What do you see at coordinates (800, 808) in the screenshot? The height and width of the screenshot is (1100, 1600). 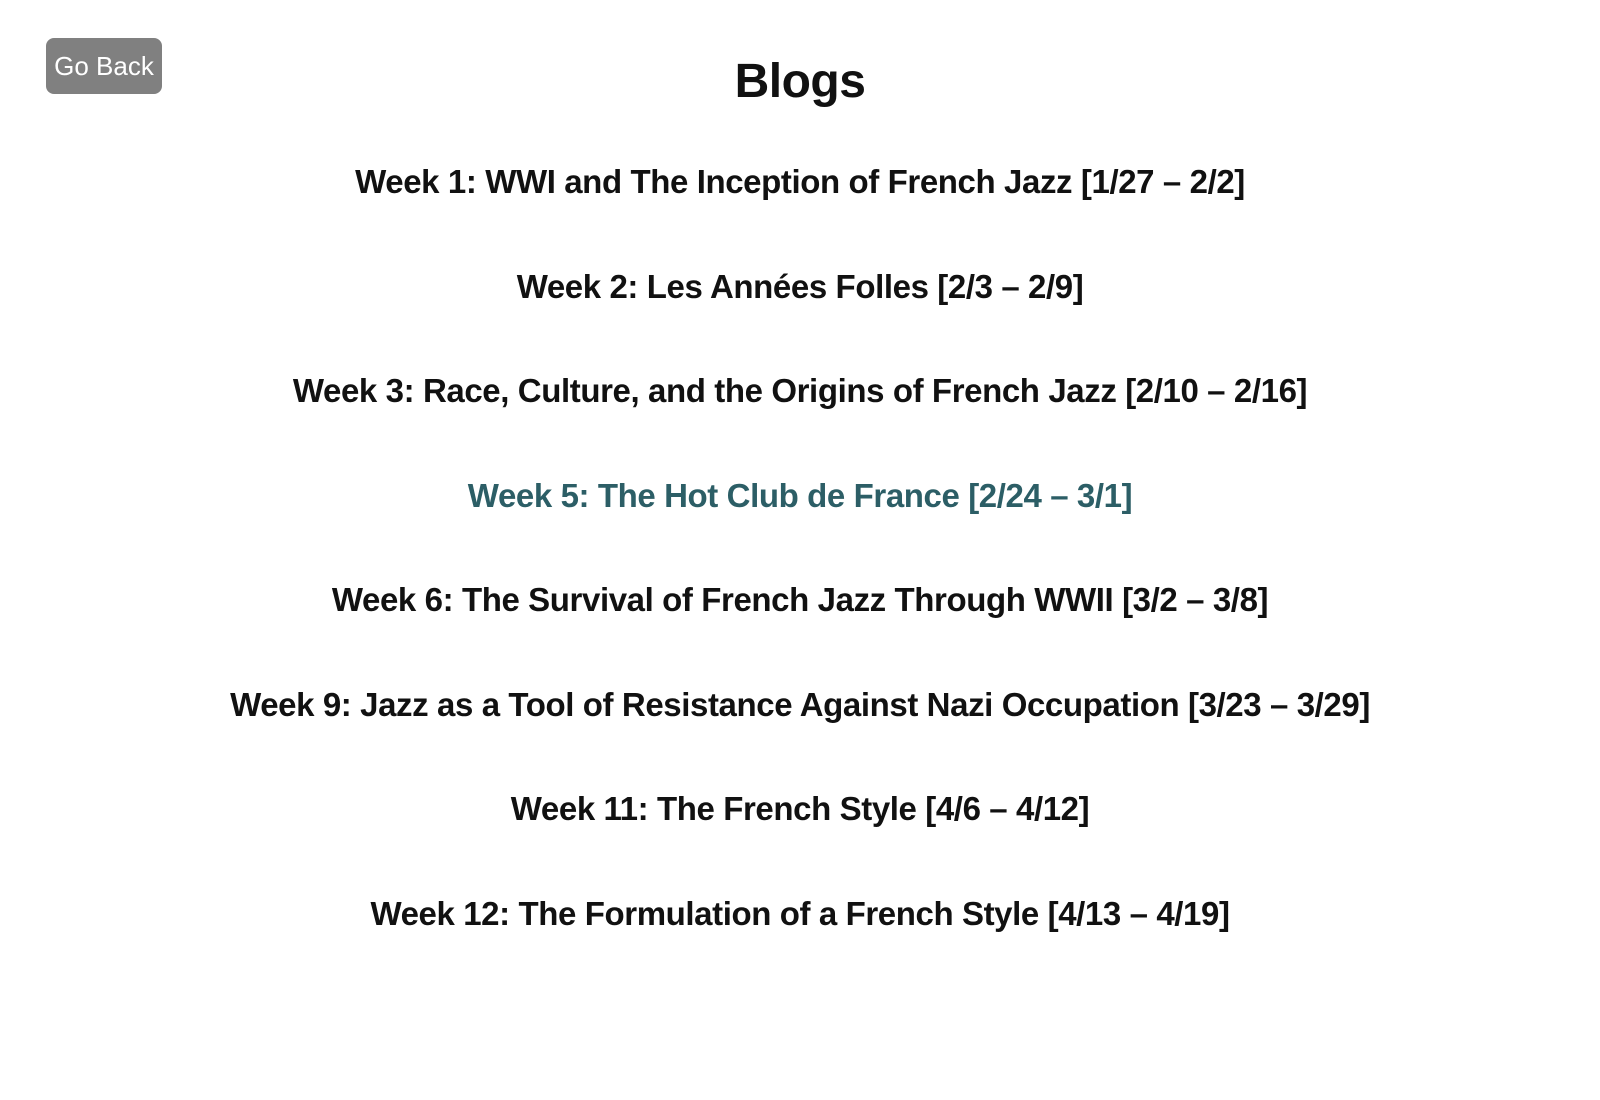 I see `blog-link-week-11: Week 11: The French Style [4/6 – 4/12]` at bounding box center [800, 808].